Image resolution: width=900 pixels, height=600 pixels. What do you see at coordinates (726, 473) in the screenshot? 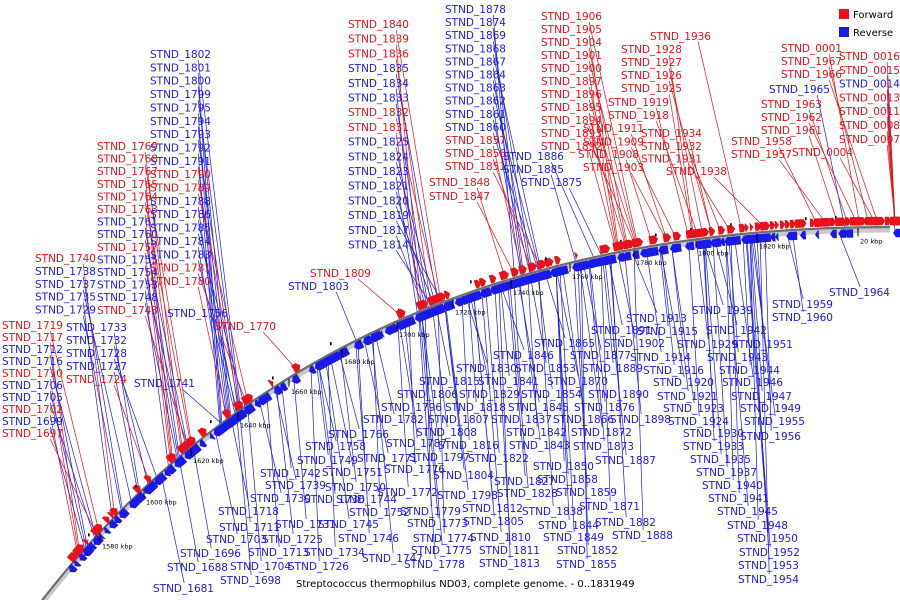
I see `gene-label: STND_1937` at bounding box center [726, 473].